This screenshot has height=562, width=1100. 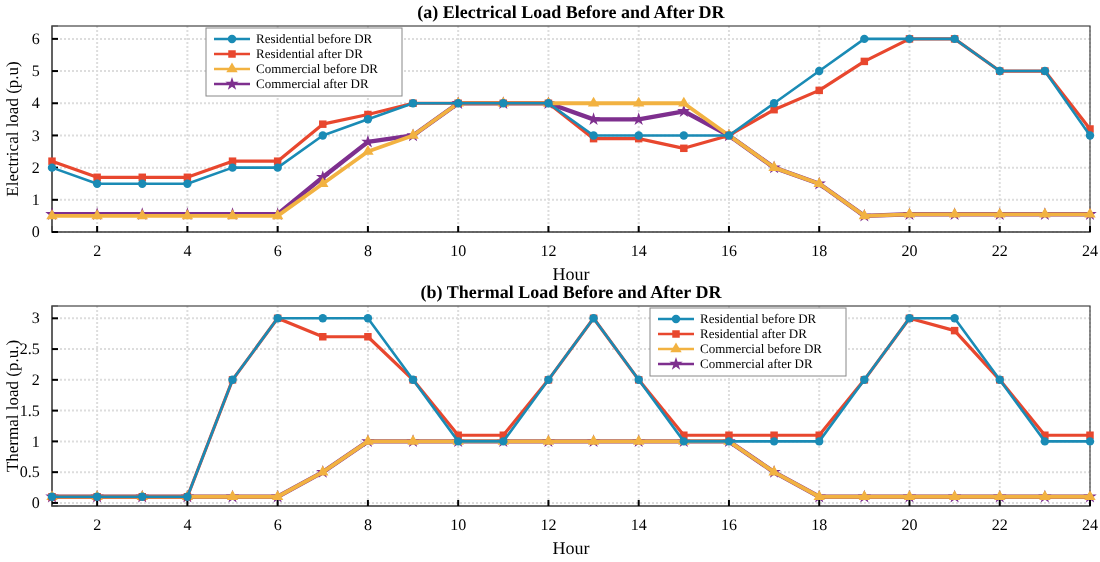 I want to click on chart-title: (a) Electrical Load Before and After DR, so click(x=571, y=12).